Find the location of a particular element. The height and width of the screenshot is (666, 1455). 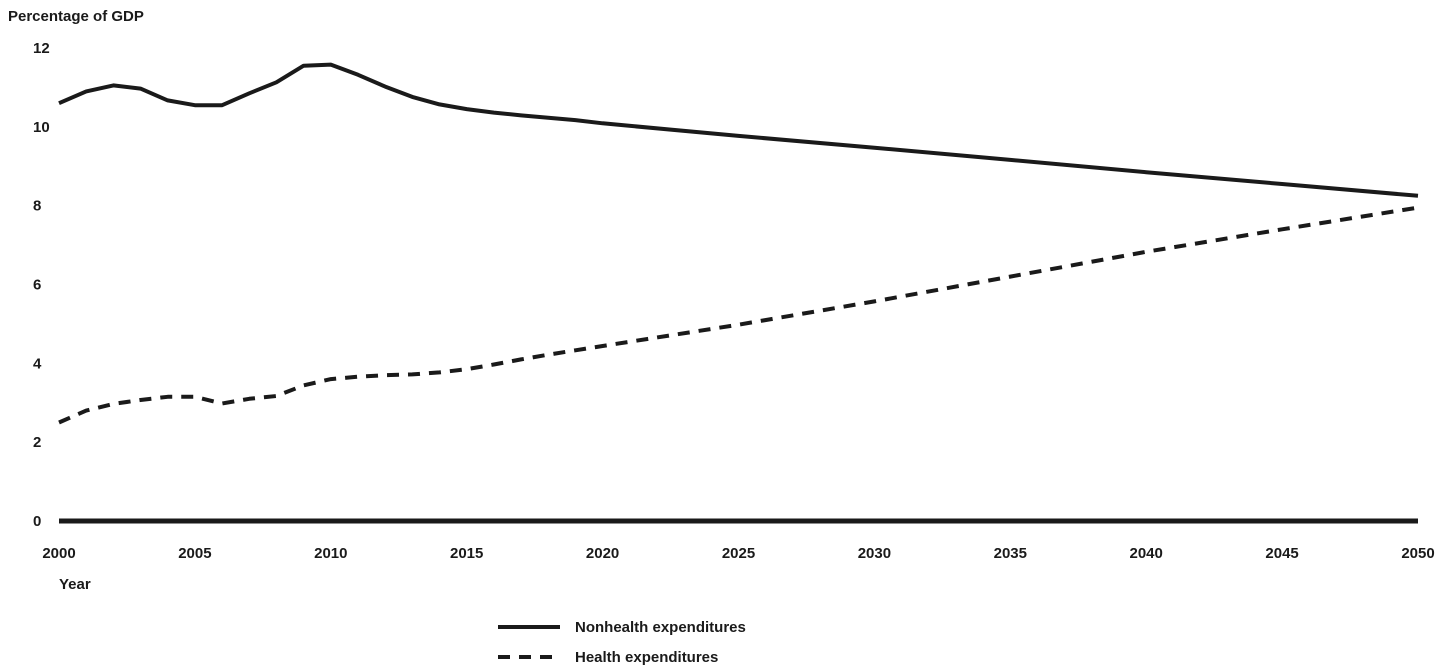

x-tick-label: 2030 is located at coordinates (874, 553).